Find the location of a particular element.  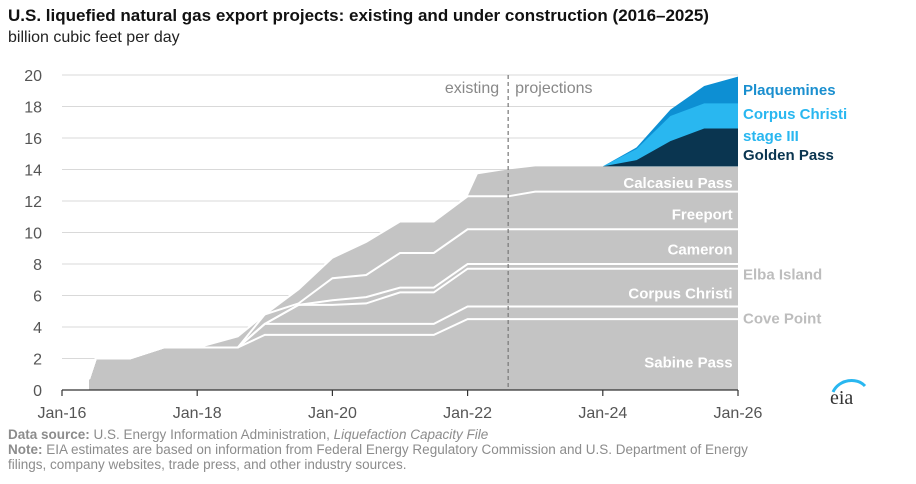

label-cameron: Cameron is located at coordinates (700, 249).